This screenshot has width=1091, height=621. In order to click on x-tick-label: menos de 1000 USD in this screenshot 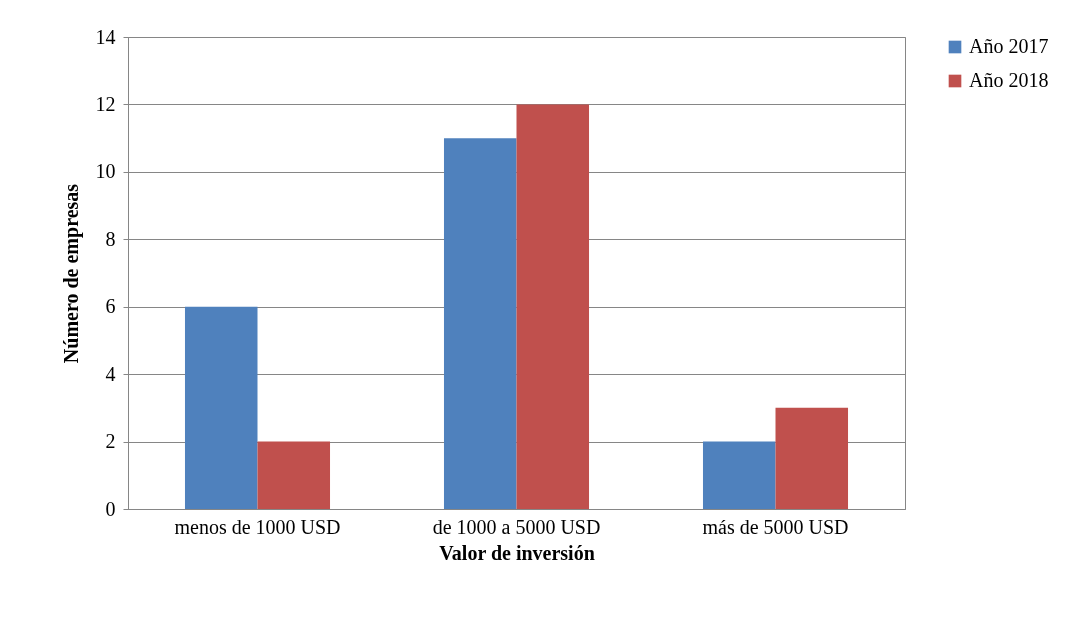, I will do `click(257, 526)`.